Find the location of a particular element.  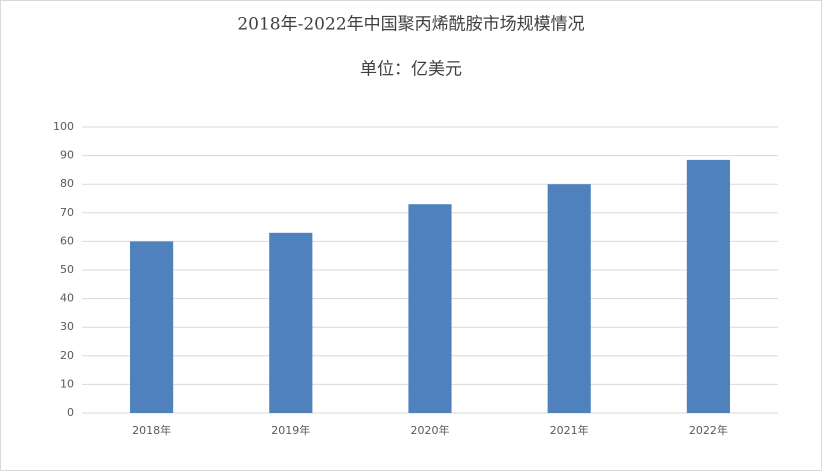

x-tick-label: 2019年 is located at coordinates (290, 430).